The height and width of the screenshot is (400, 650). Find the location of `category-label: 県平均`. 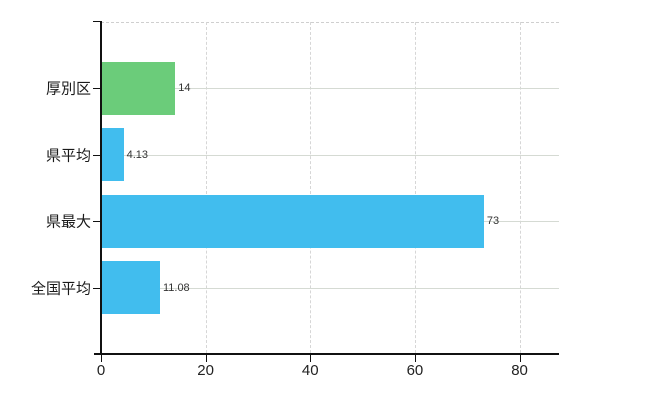

category-label: 県平均 is located at coordinates (68, 155).